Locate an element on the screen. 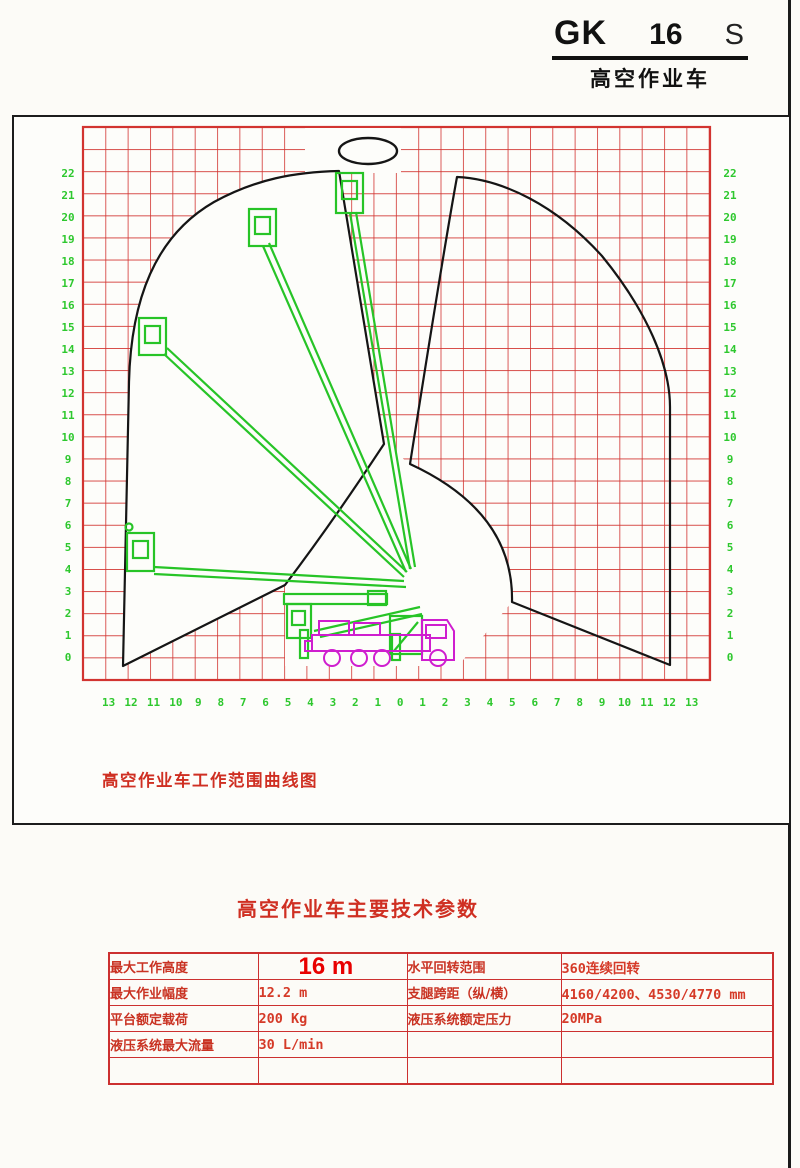 This screenshot has height=1168, width=800. axis-tick: 22 is located at coordinates (729, 173).